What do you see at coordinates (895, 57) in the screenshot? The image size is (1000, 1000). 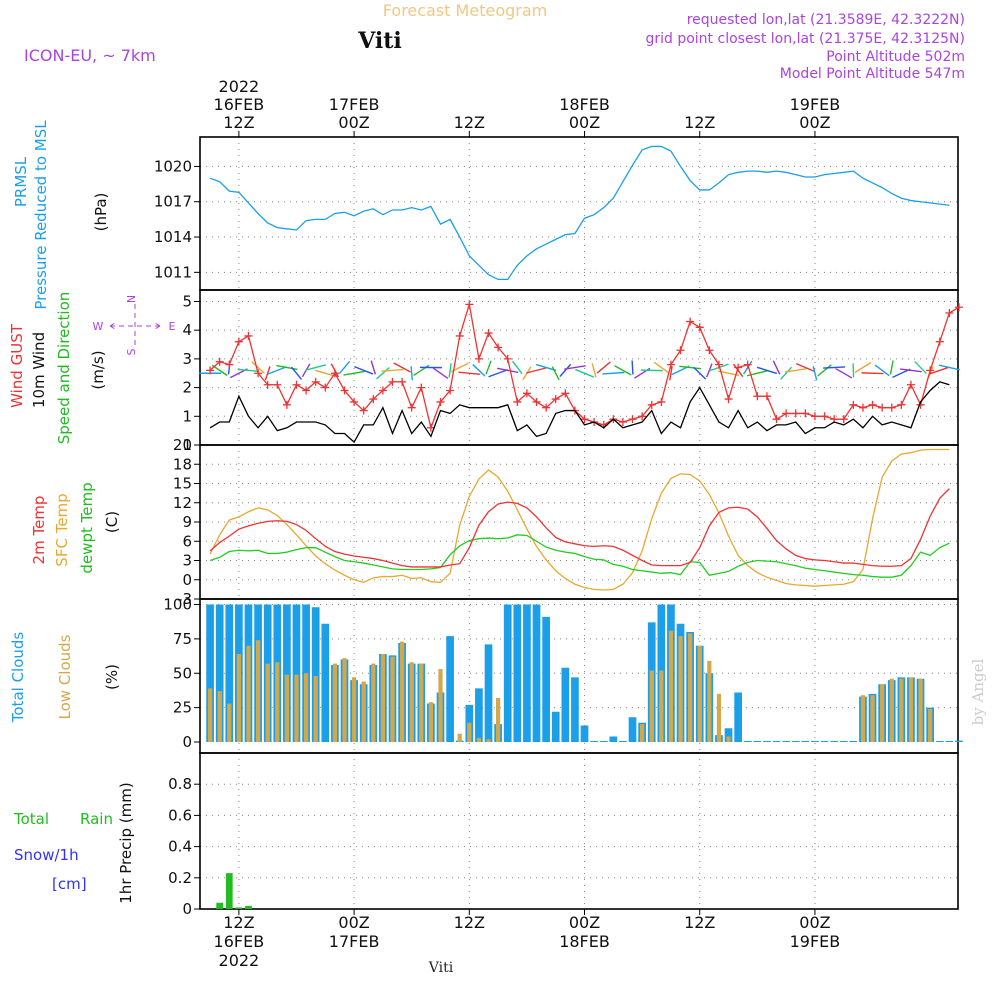 I see `point-altitude: Point Altitude 502m` at bounding box center [895, 57].